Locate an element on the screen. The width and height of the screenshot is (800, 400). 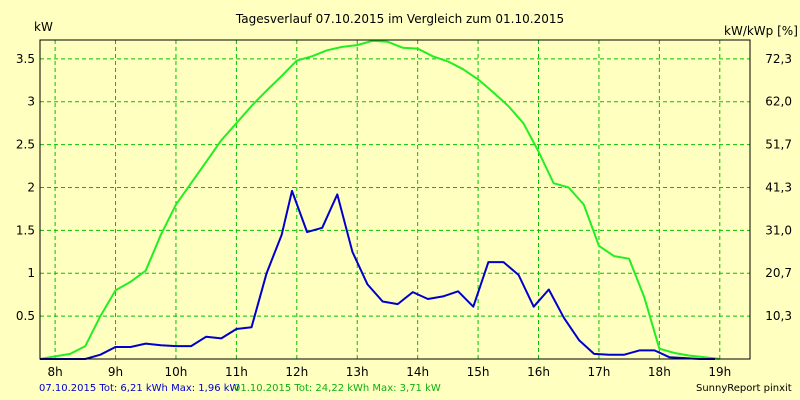
footer-credit: SunnyReport pinxit is located at coordinates (744, 388).